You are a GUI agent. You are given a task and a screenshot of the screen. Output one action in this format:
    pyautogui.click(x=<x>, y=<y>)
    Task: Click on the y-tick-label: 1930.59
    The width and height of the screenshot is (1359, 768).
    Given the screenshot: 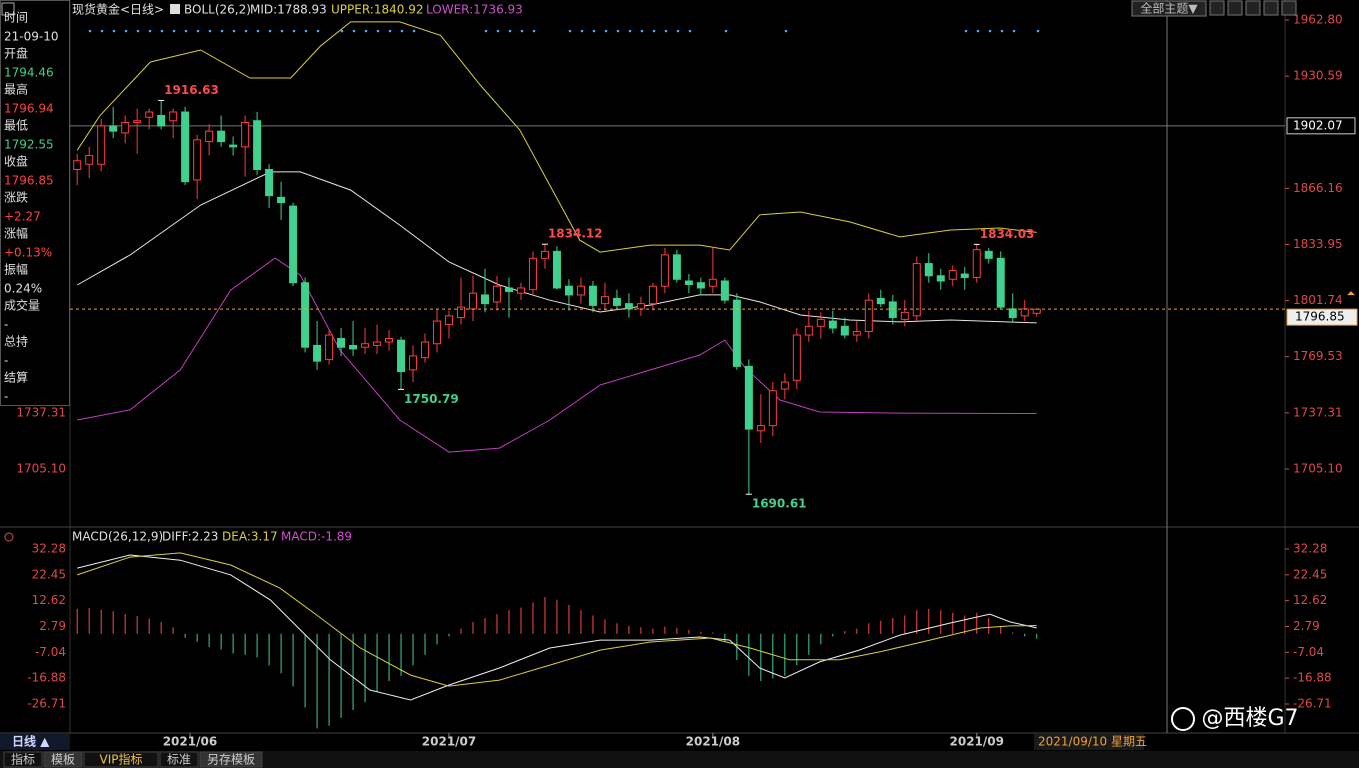 What is the action you would take?
    pyautogui.click(x=1318, y=76)
    